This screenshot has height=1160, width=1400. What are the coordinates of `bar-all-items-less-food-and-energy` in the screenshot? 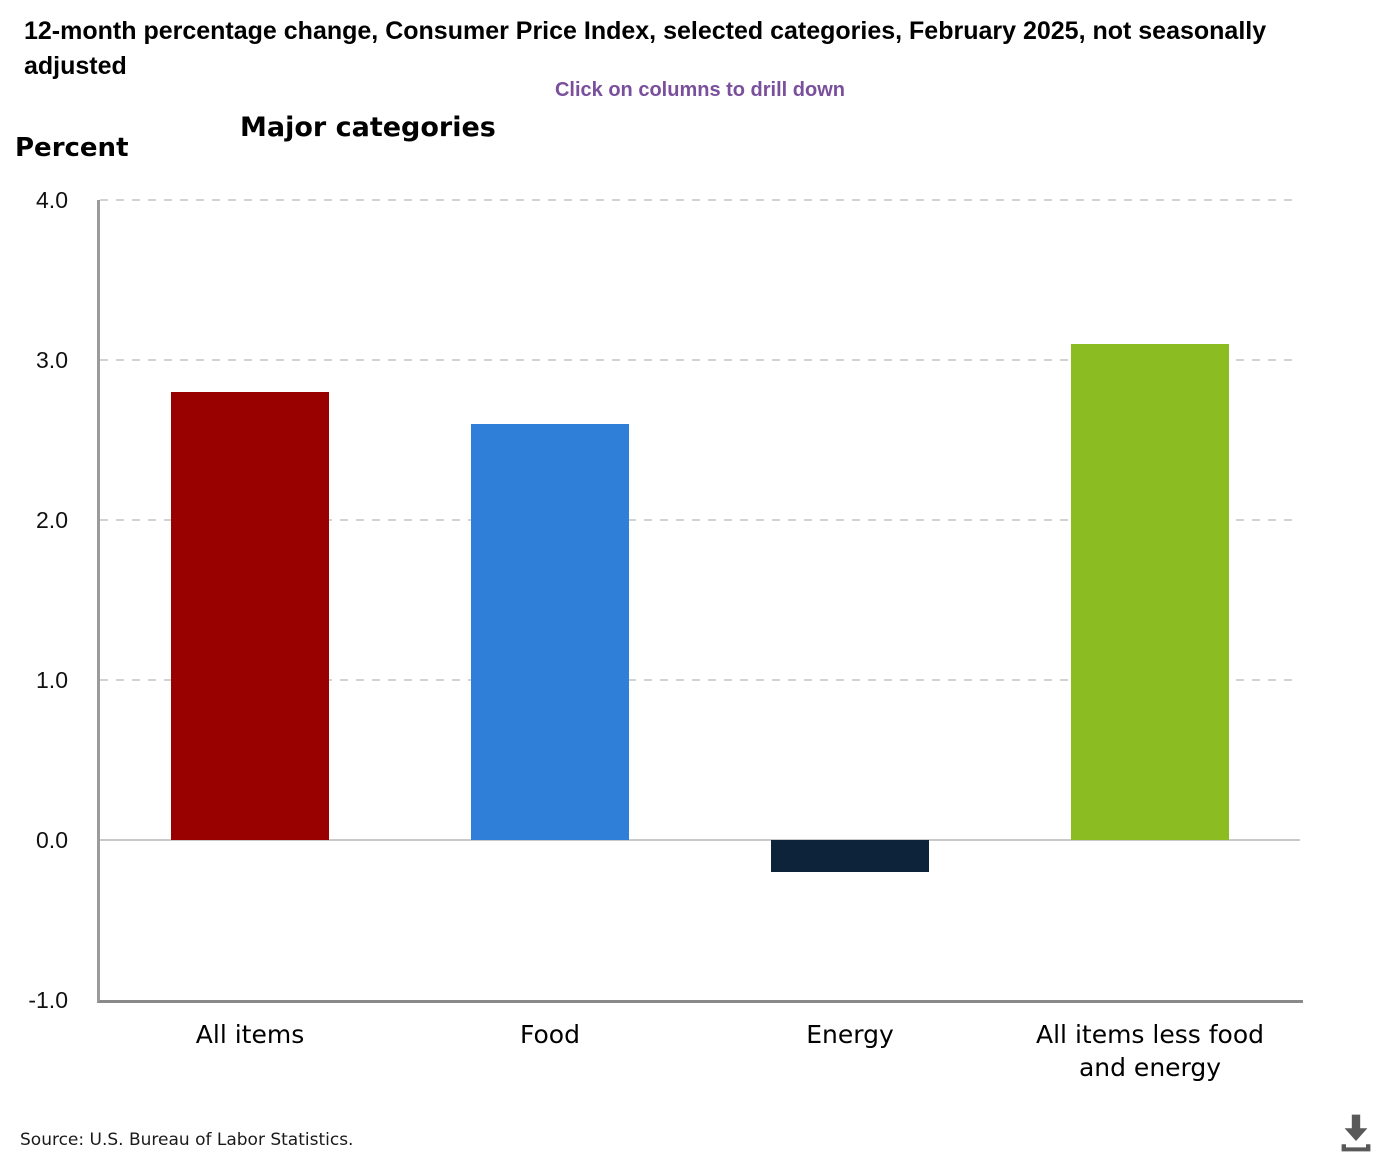 It's located at (1150, 592).